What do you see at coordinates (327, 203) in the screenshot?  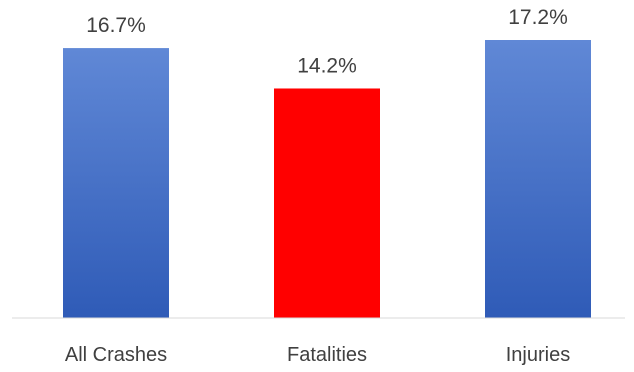 I see `bar-fatalities` at bounding box center [327, 203].